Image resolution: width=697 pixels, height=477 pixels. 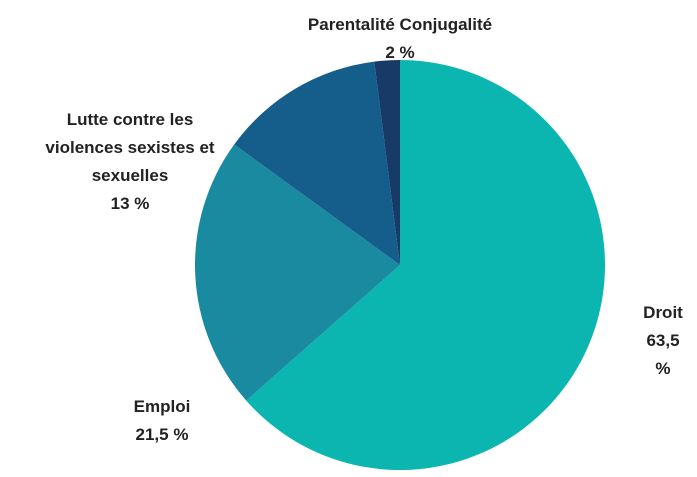 What do you see at coordinates (162, 406) in the screenshot?
I see `category-label: Emploi` at bounding box center [162, 406].